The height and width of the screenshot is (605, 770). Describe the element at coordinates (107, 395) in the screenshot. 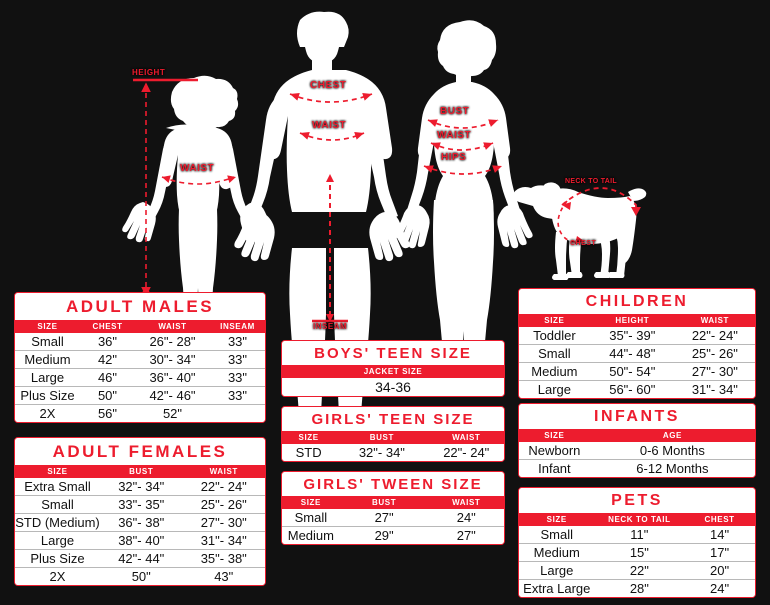

I see `cell-chest: 50"` at that location.